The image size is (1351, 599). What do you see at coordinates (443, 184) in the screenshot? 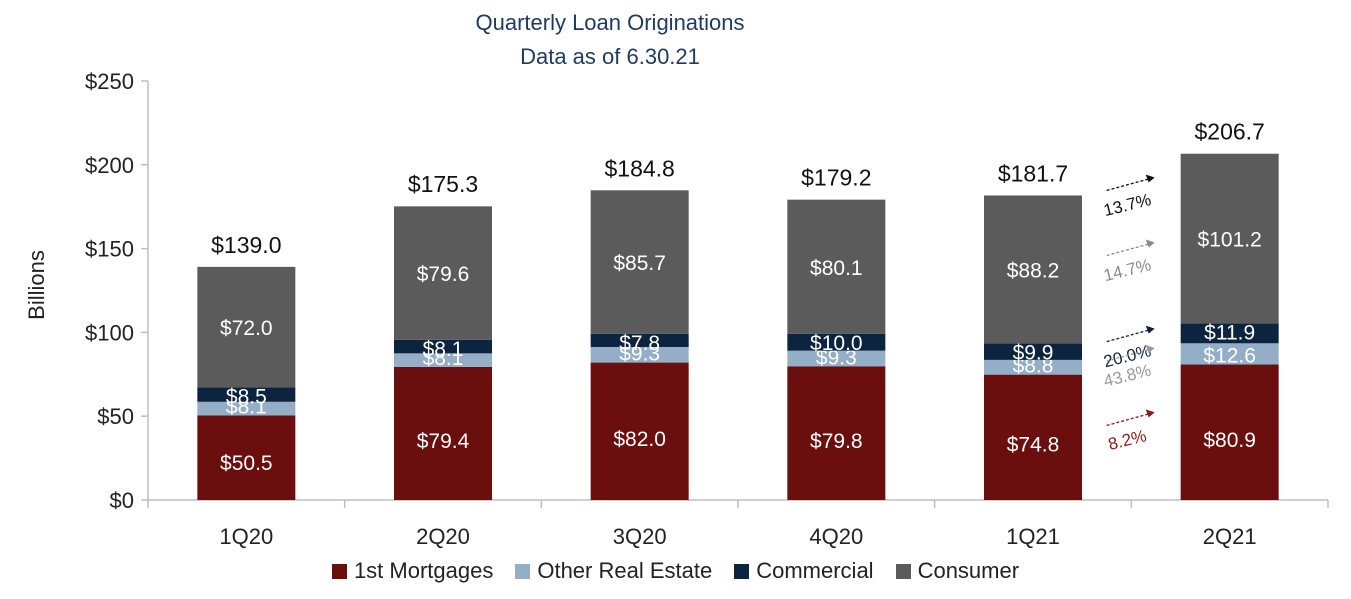
I see `total-label: $175.3` at bounding box center [443, 184].